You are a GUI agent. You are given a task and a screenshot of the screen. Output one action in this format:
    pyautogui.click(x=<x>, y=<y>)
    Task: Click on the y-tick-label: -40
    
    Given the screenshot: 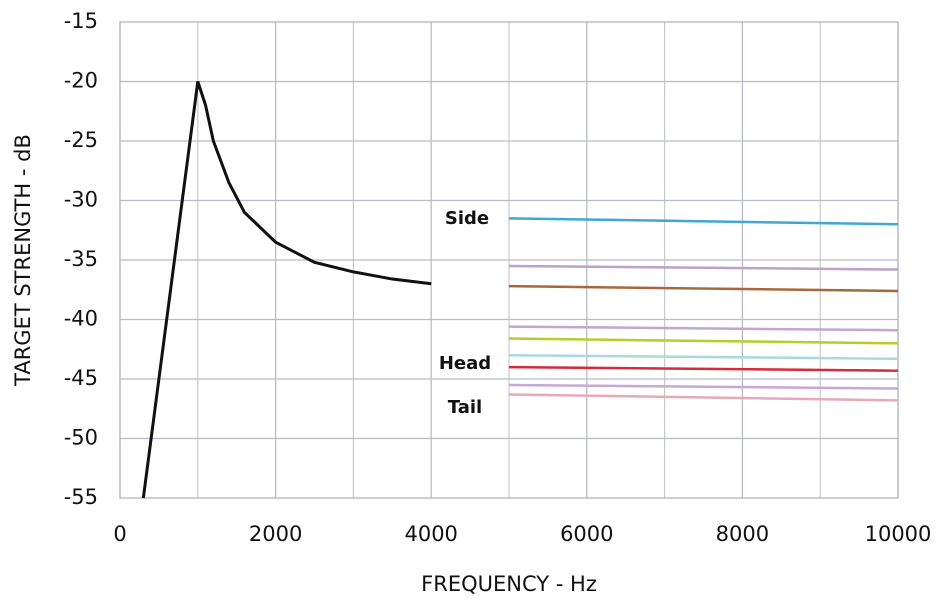 What is the action you would take?
    pyautogui.click(x=81, y=319)
    